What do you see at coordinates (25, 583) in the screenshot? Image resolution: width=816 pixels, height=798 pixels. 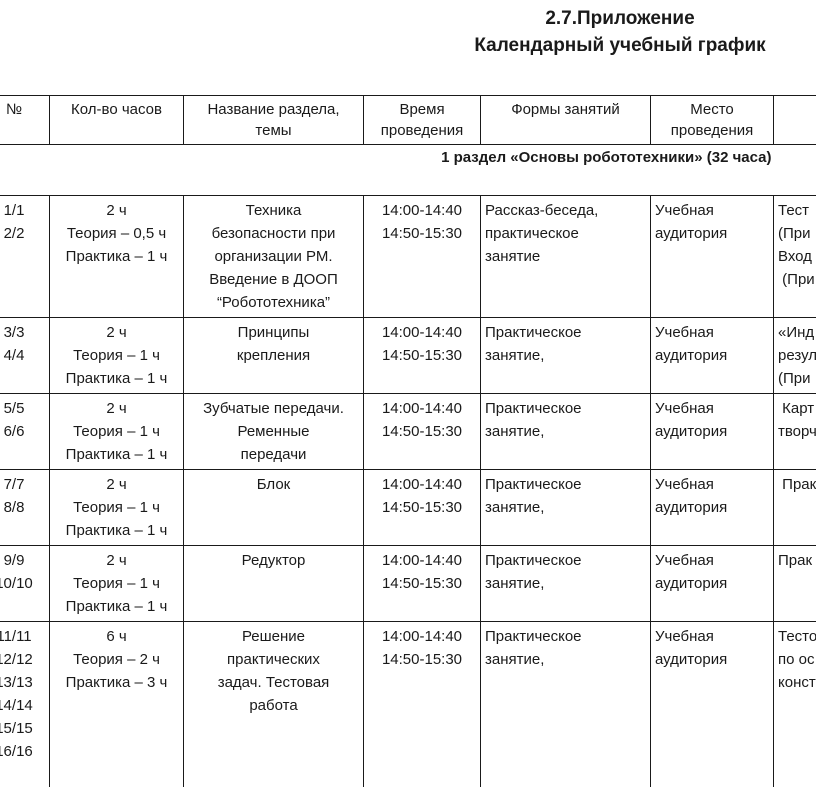 I see `cell-lesson-number: 9/9 10/10` at bounding box center [25, 583].